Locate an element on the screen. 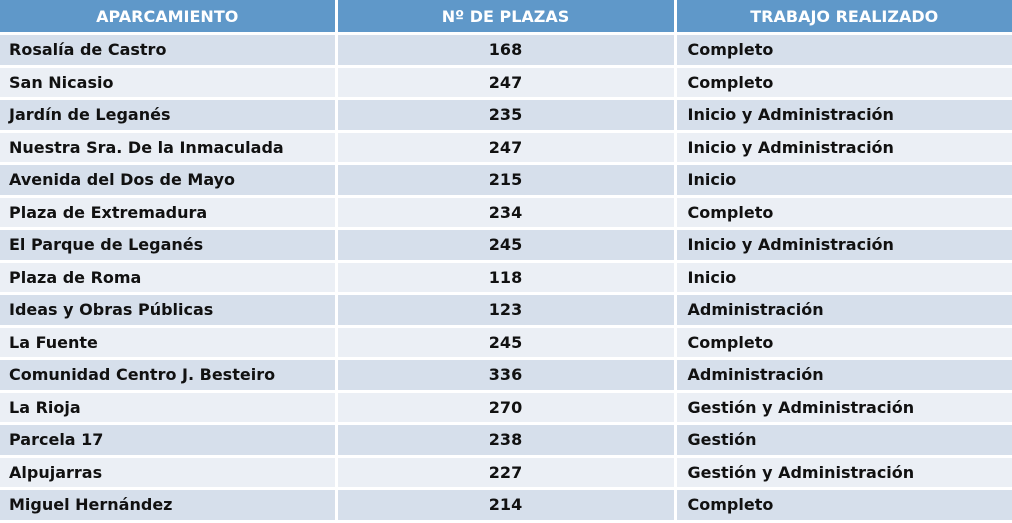 The height and width of the screenshot is (523, 1012). table-row: San Nicasio 247 Completo is located at coordinates (506, 83).